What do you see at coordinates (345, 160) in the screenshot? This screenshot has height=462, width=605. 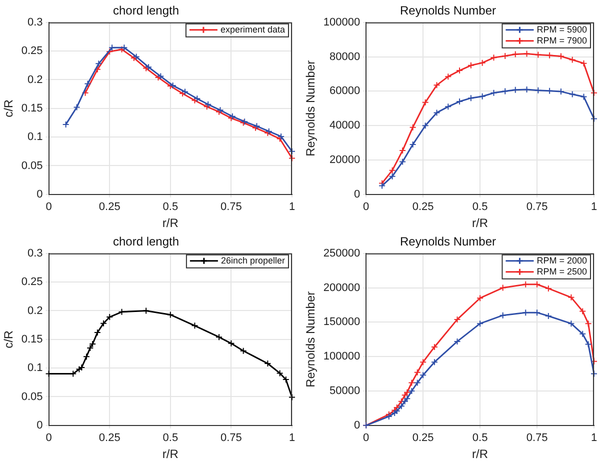 I see `y-tick-label: 20000` at bounding box center [345, 160].